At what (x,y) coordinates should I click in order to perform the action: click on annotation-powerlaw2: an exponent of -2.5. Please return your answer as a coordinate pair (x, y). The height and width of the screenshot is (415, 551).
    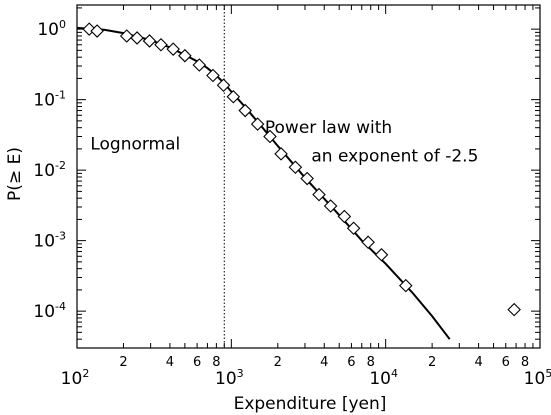
    Looking at the image, I should click on (394, 156).